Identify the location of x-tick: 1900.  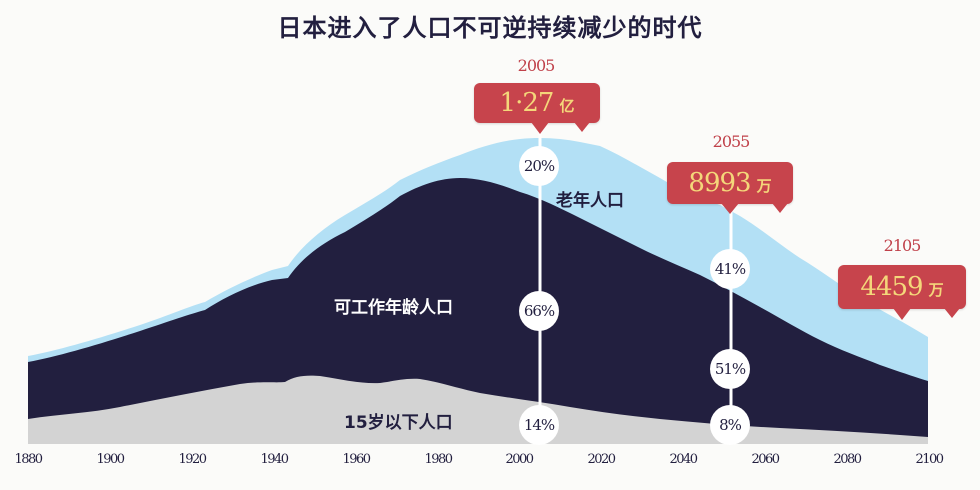
(110, 459).